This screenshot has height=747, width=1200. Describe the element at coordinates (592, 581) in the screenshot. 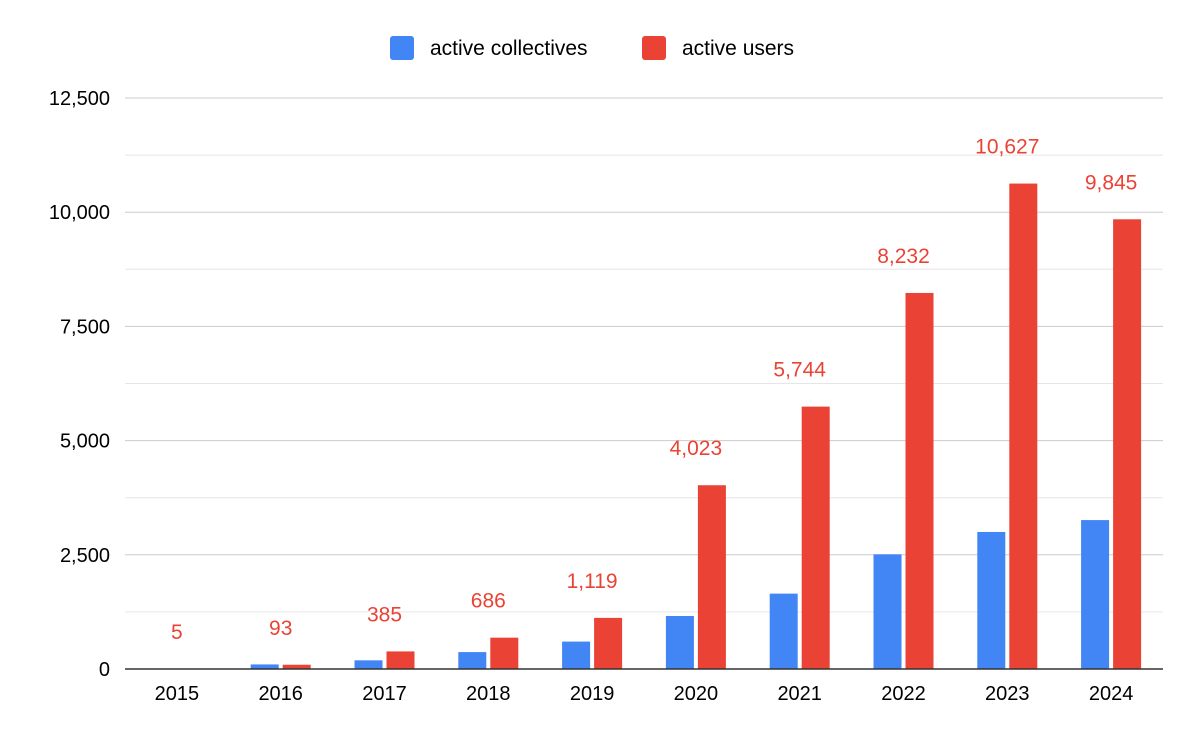

I see `data-label-active-users: 1,119` at that location.